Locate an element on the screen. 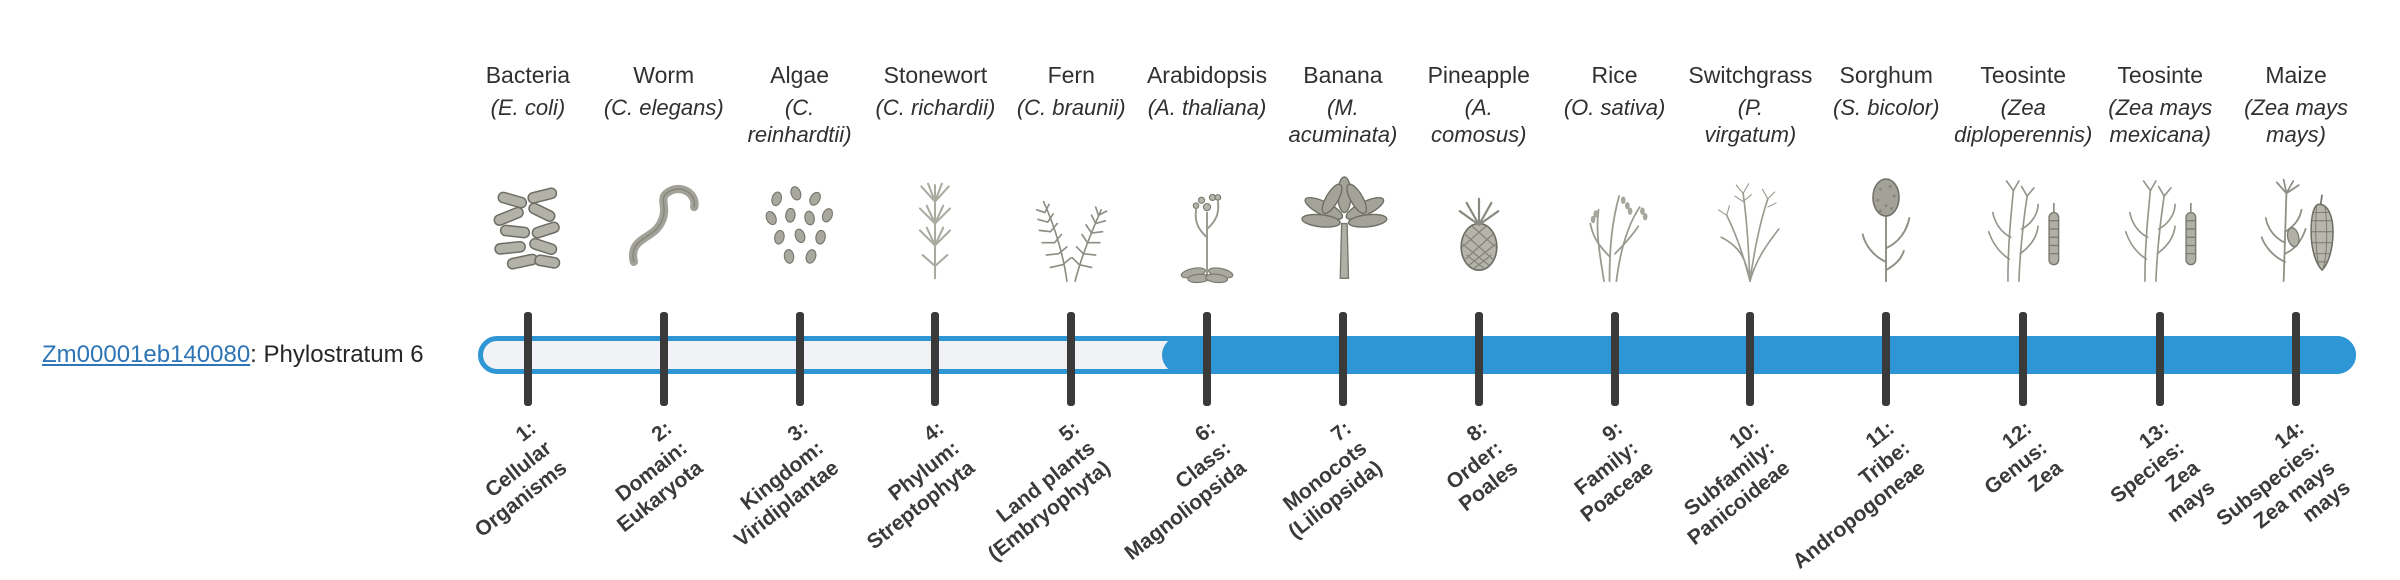  organism-name: Pineapple is located at coordinates (1478, 75).